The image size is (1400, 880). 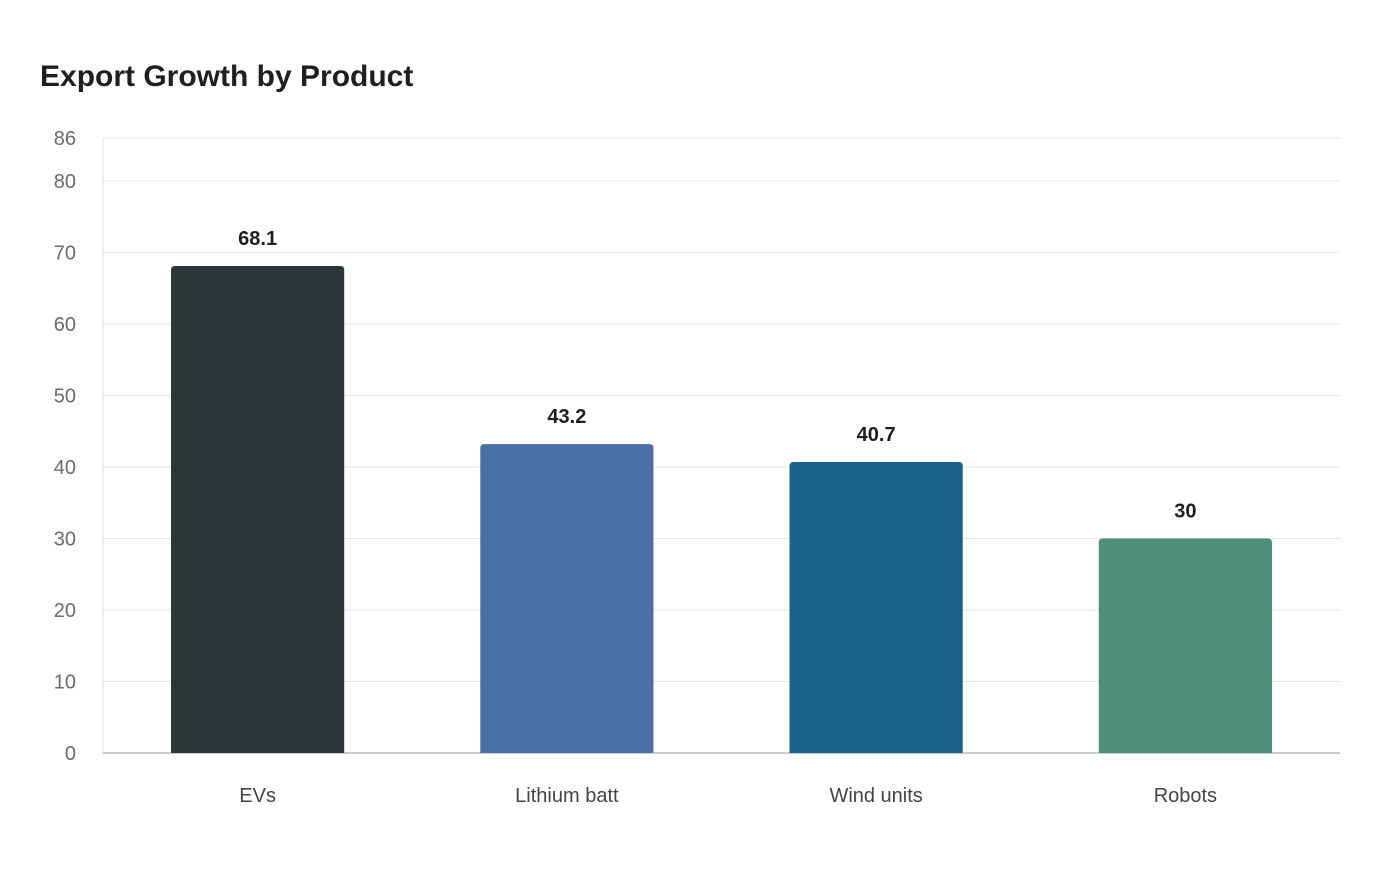 What do you see at coordinates (567, 796) in the screenshot?
I see `x-tick-label: Lithium batt` at bounding box center [567, 796].